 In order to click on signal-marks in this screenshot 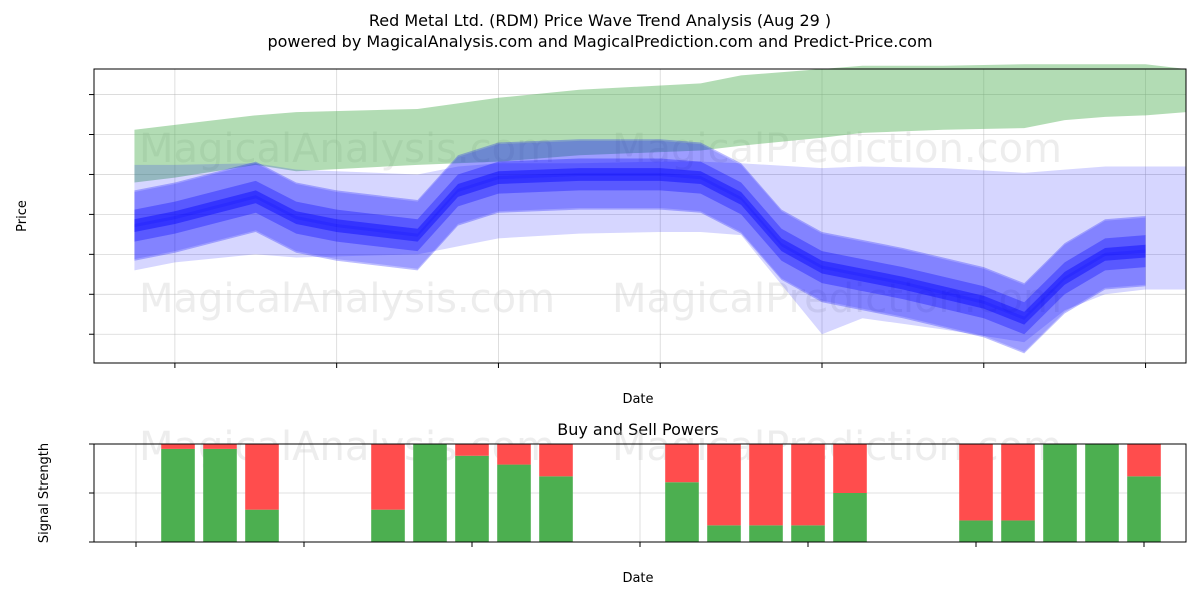, I will do `click(661, 493)`.